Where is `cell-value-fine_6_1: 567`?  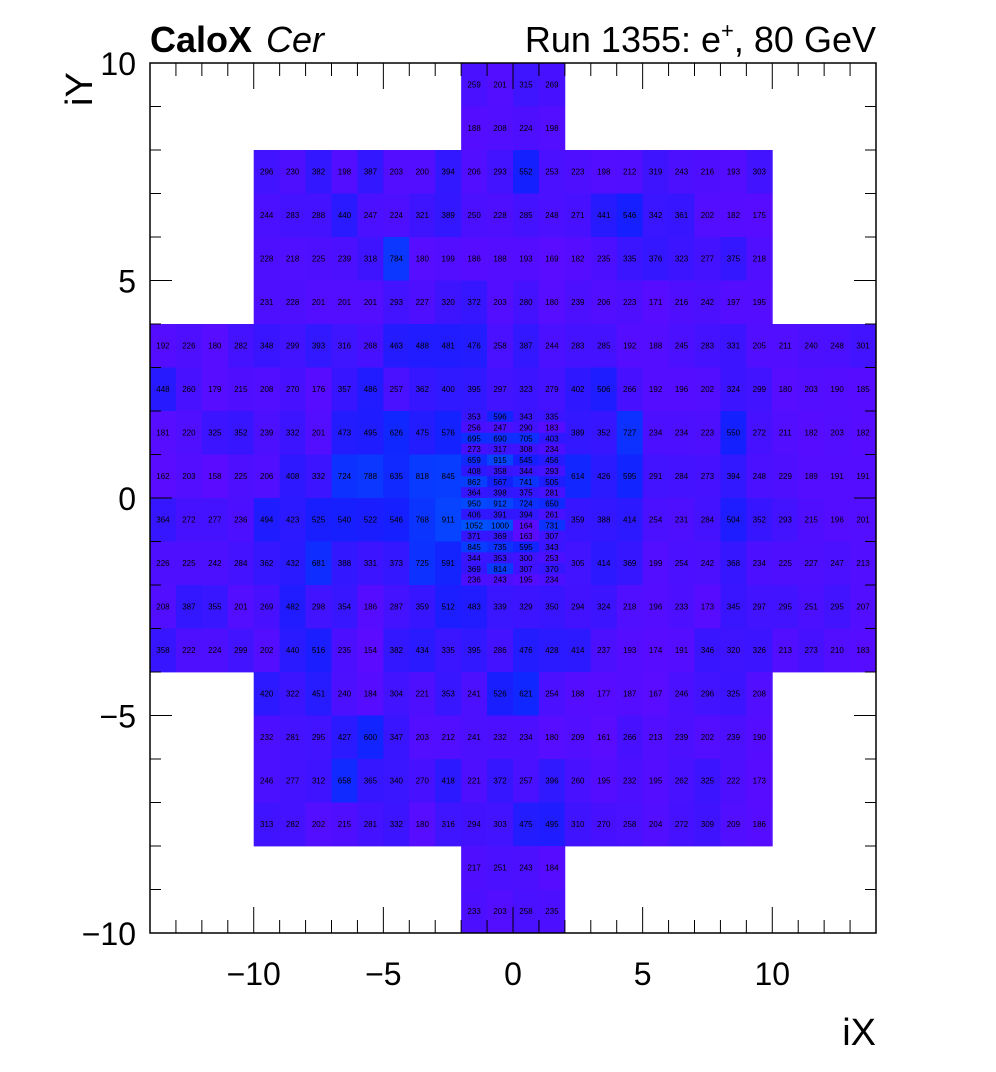
cell-value-fine_6_1: 567 is located at coordinates (500, 482).